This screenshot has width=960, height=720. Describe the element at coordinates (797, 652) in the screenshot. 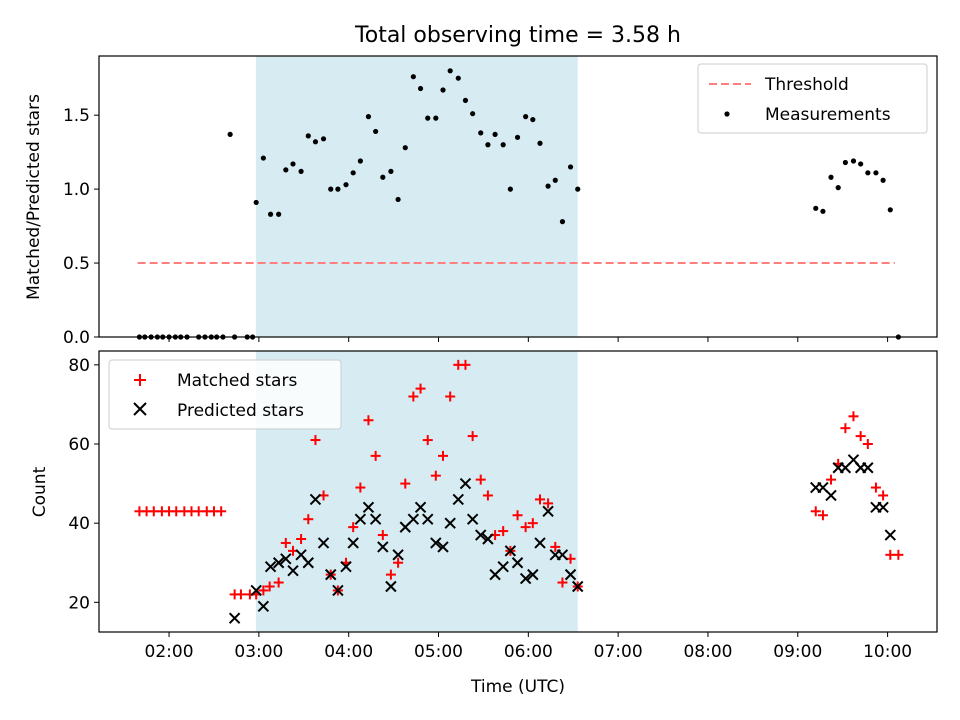

I see `x-tick-label: 09:00` at that location.